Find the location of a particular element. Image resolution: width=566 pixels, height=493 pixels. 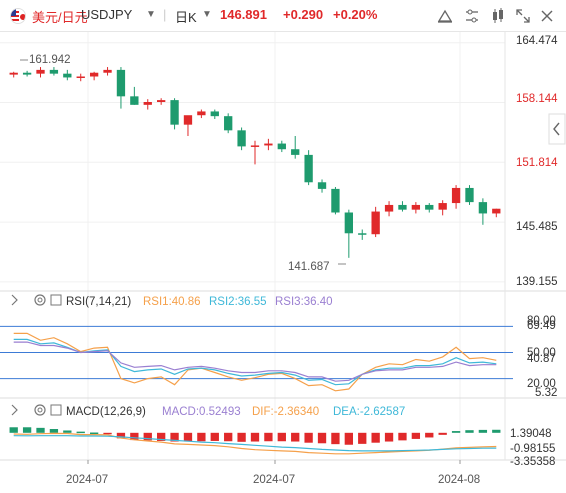

dif-value: DIF:-2.36340 is located at coordinates (285, 412).